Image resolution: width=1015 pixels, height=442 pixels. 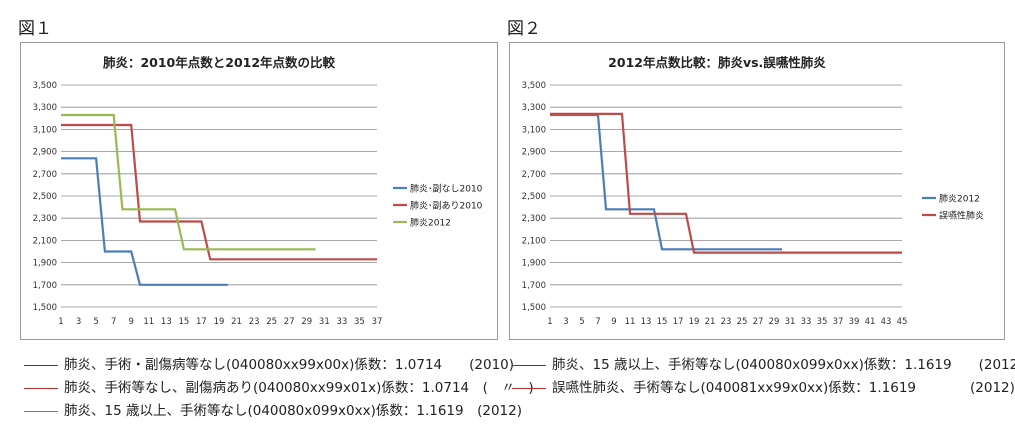 What do you see at coordinates (529, 388) in the screenshot?
I see `caption-right-2-swatch` at bounding box center [529, 388].